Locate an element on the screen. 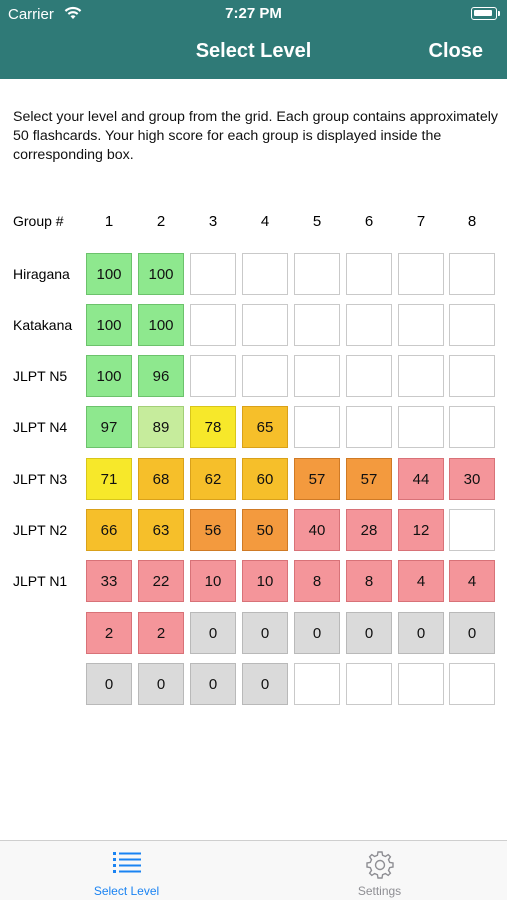 This screenshot has width=507, height=900. row-label: JLPT N4 is located at coordinates (40, 427).